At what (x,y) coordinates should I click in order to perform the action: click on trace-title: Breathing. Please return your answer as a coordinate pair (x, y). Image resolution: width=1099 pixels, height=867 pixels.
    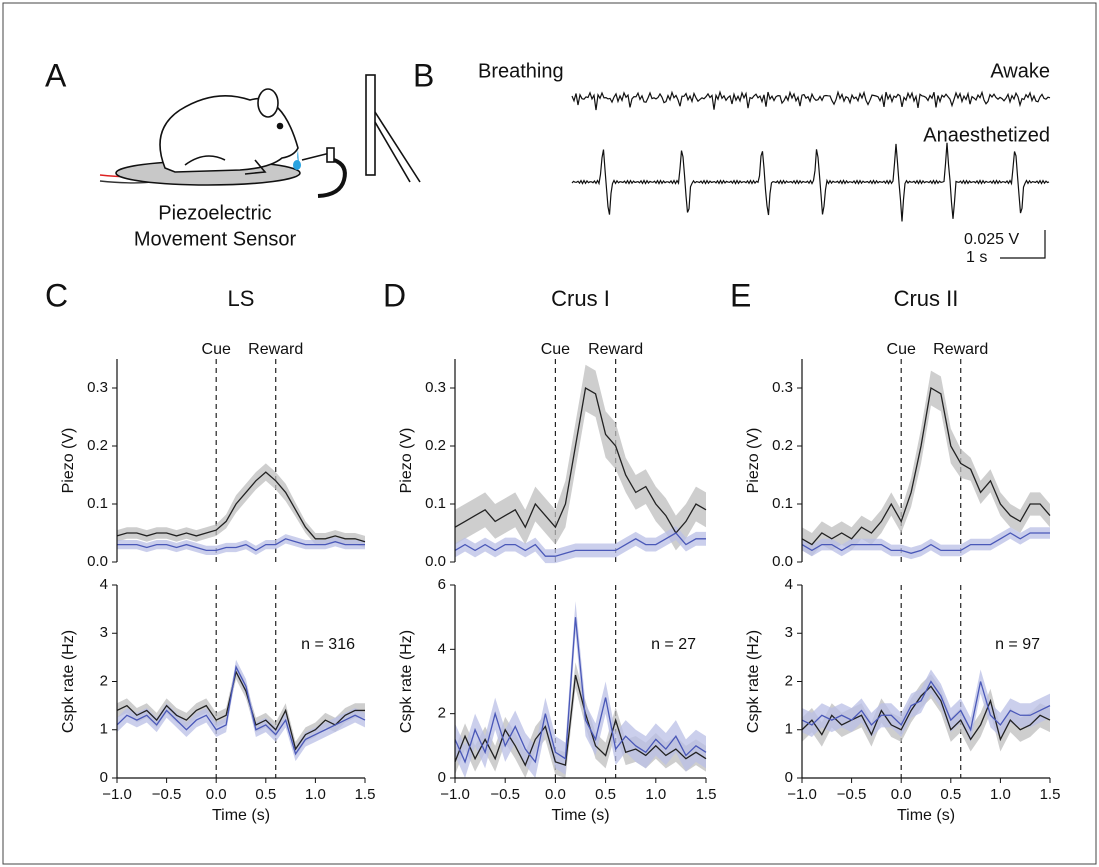
    Looking at the image, I should click on (521, 71).